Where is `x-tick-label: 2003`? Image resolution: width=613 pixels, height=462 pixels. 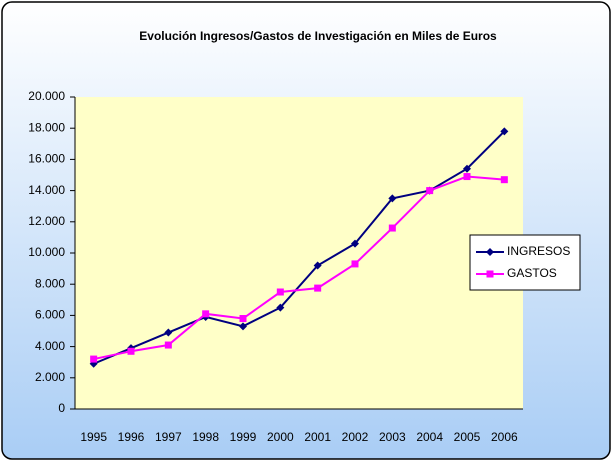
x-tick-label: 2003 is located at coordinates (392, 437).